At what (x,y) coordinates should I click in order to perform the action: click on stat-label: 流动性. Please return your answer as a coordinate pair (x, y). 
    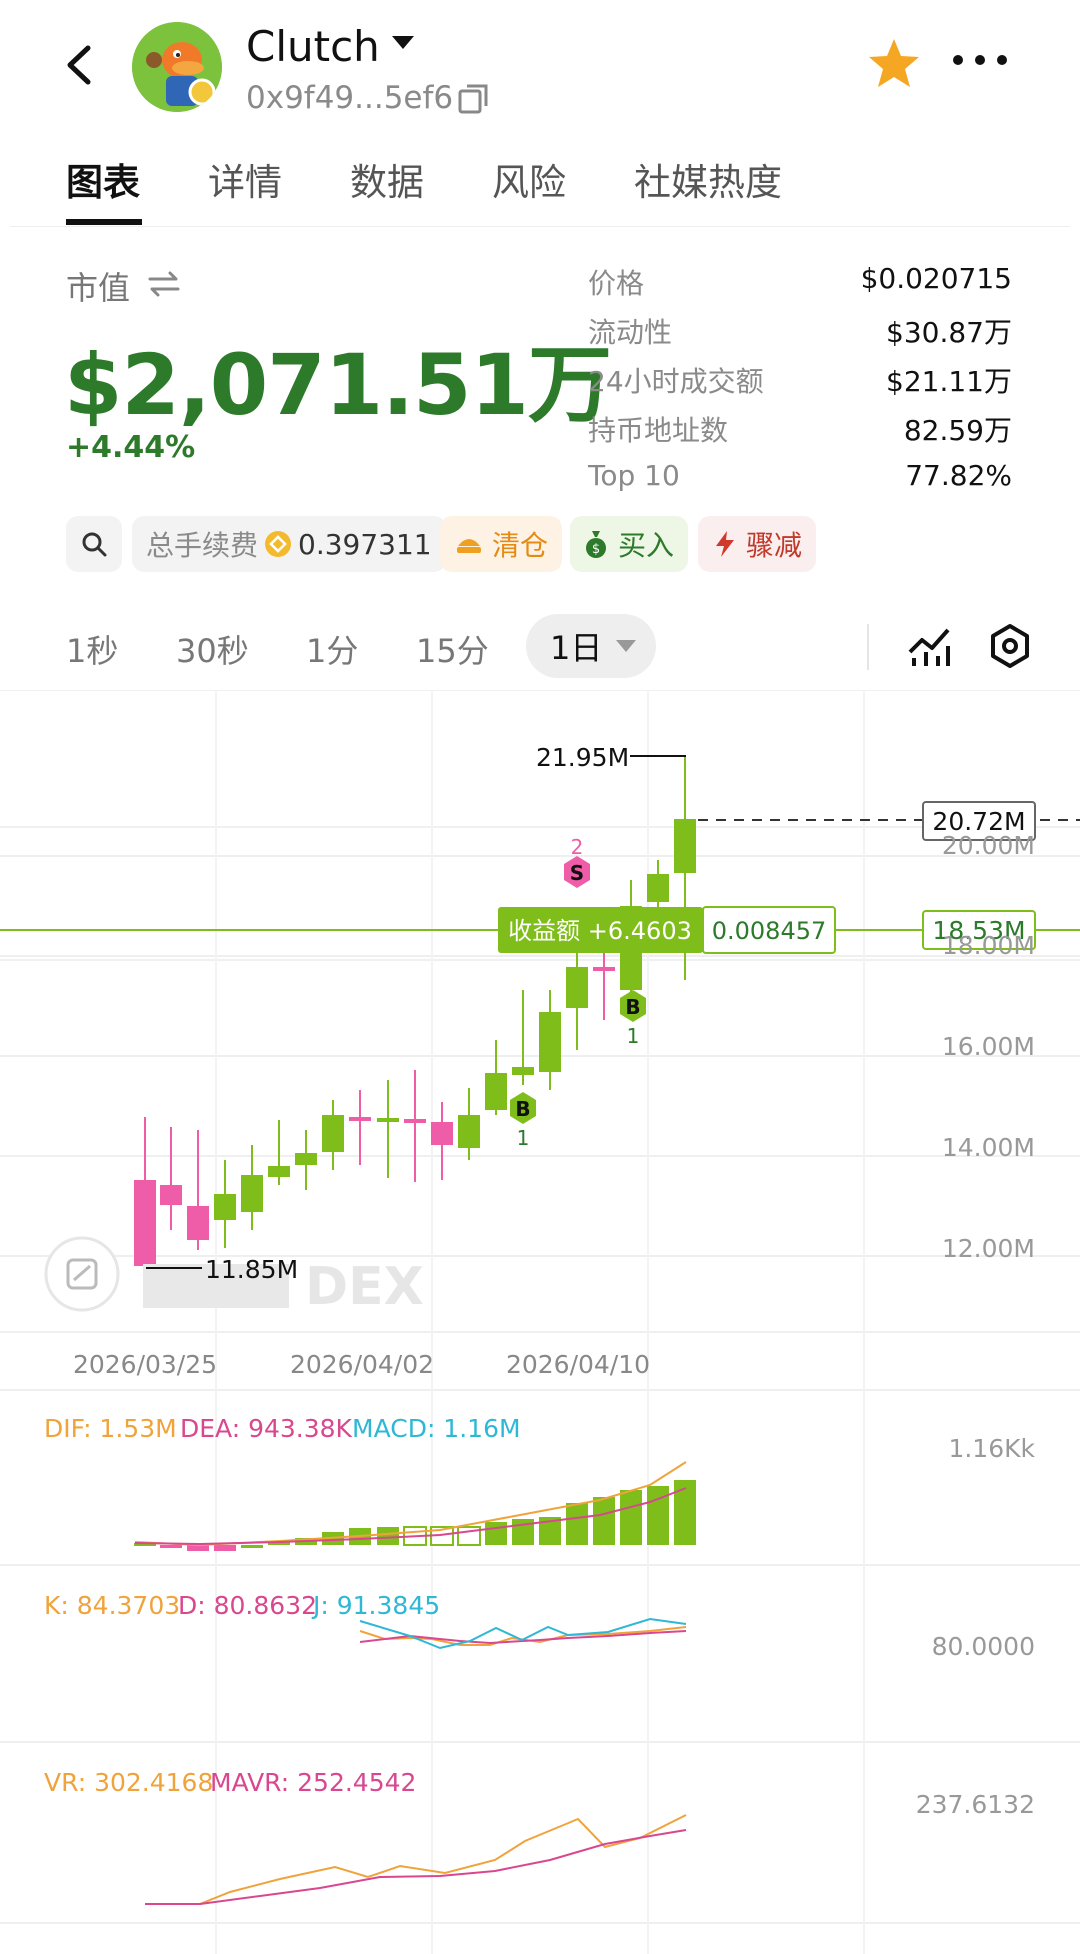
    Looking at the image, I should click on (630, 332).